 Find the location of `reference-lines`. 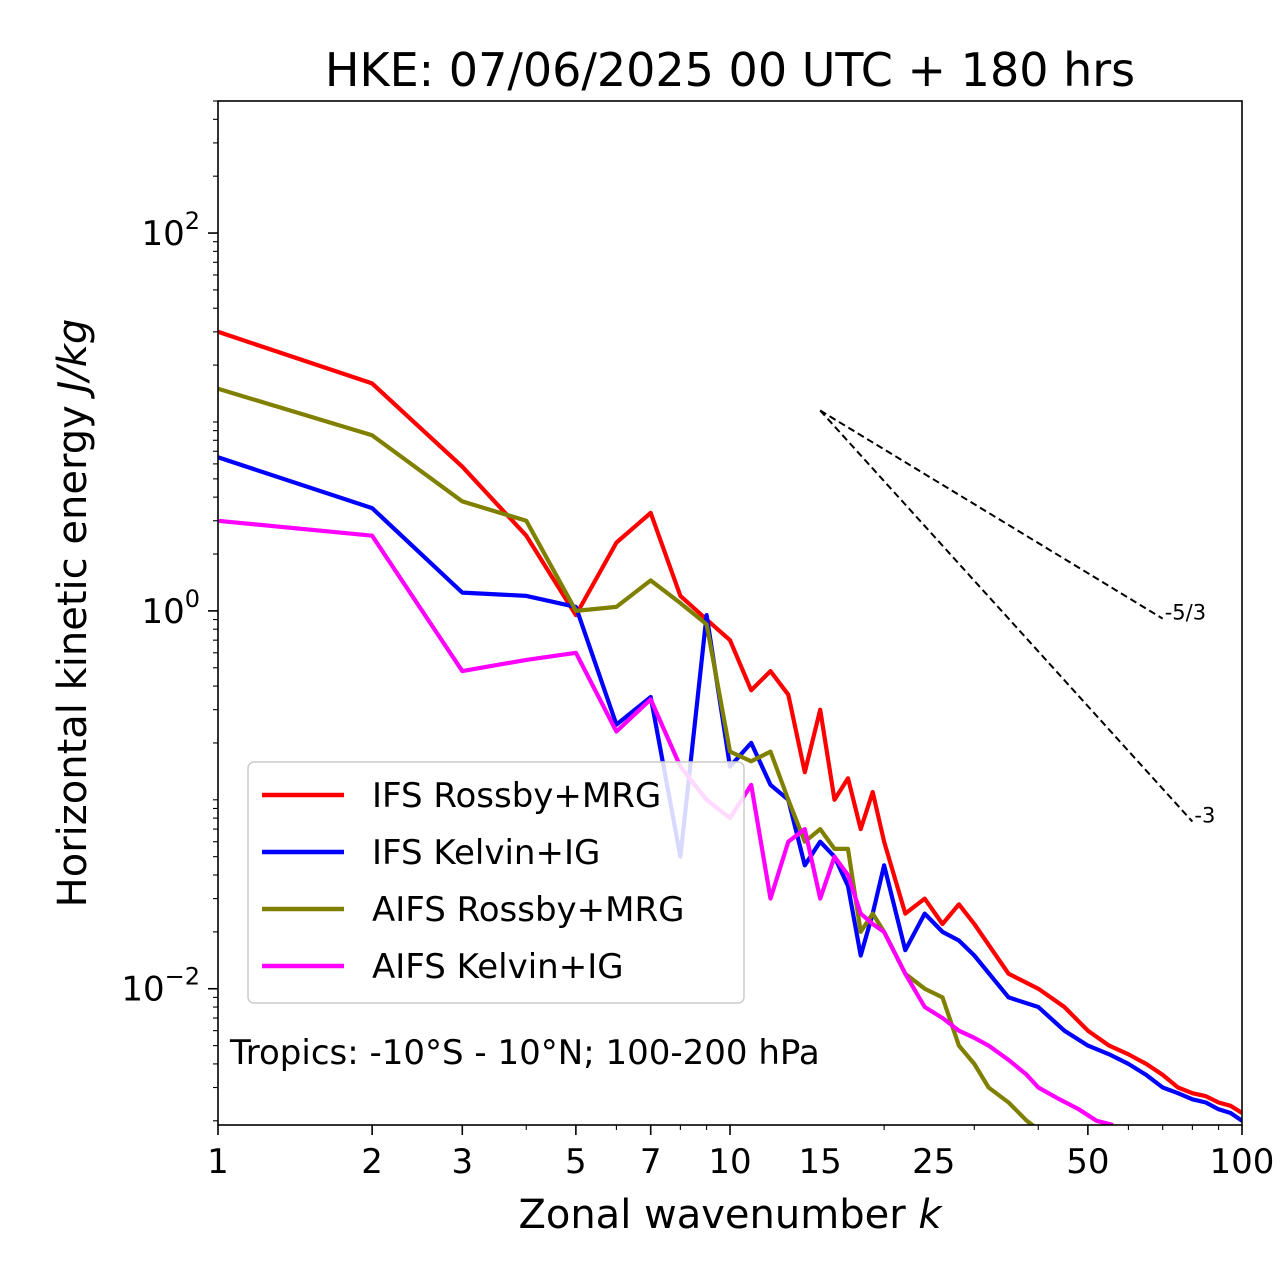

reference-lines is located at coordinates (1006, 616).